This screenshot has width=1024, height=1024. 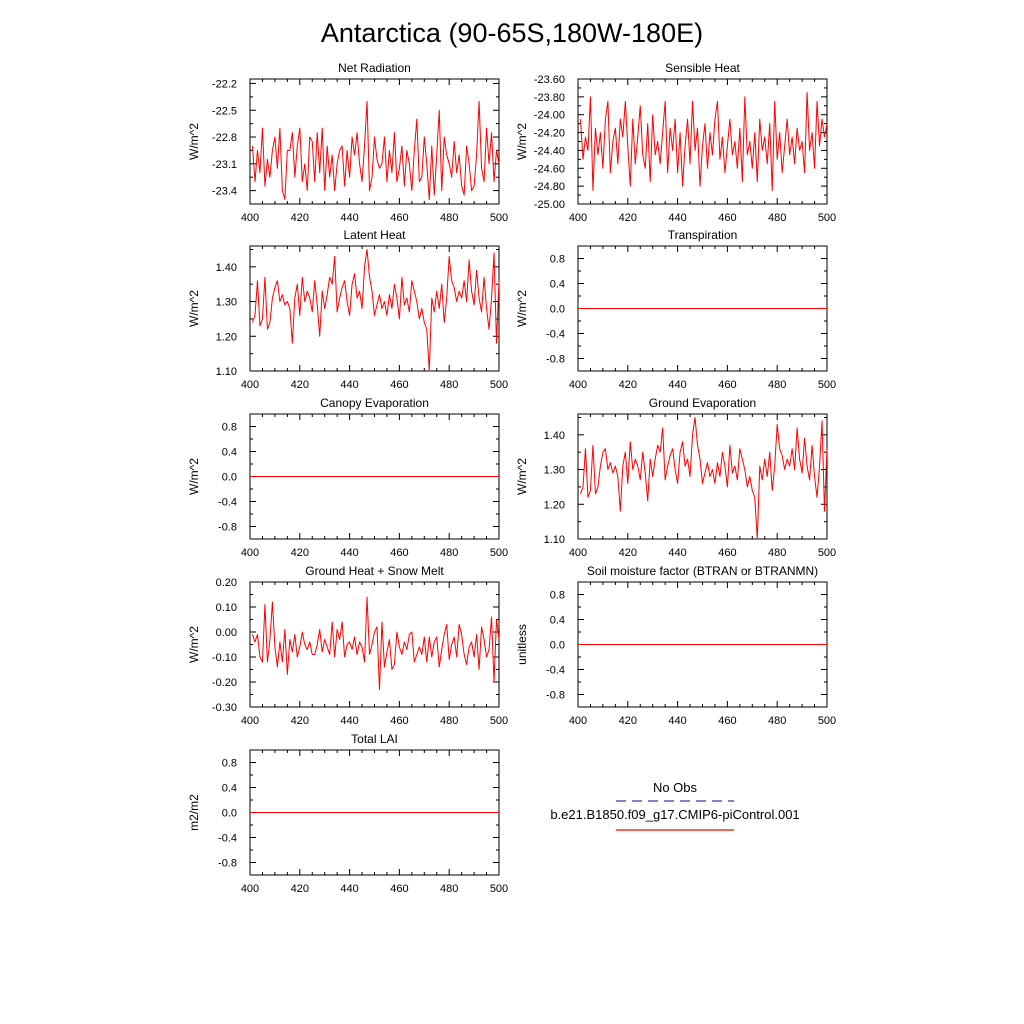 I want to click on y-tick-label: -24.20, so click(x=549, y=134).